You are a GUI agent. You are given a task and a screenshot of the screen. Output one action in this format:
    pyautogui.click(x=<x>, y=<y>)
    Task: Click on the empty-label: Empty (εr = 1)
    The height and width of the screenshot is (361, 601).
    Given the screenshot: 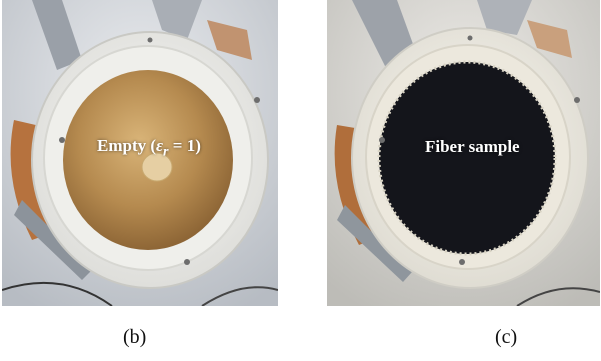 What is the action you would take?
    pyautogui.click(x=149, y=148)
    